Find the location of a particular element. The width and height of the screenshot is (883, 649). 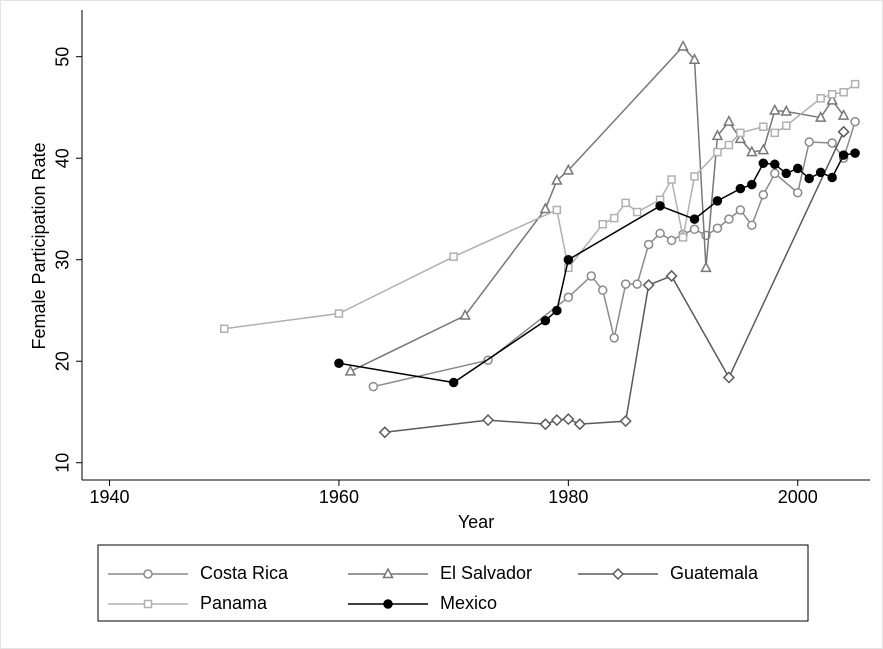

legend-label: Guatemala is located at coordinates (714, 573).